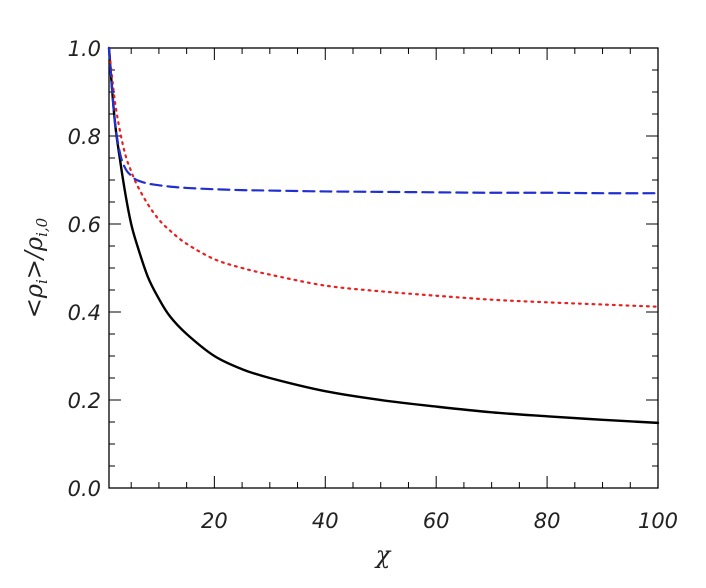  I want to click on y-tick-label: 0.6, so click(84, 225).